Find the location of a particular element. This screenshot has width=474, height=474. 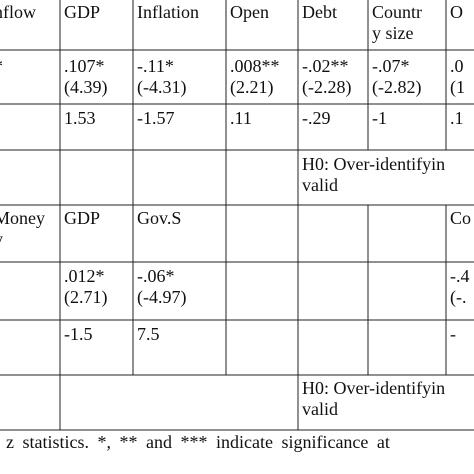

cell: -.07* (-2.82) is located at coordinates (397, 76).